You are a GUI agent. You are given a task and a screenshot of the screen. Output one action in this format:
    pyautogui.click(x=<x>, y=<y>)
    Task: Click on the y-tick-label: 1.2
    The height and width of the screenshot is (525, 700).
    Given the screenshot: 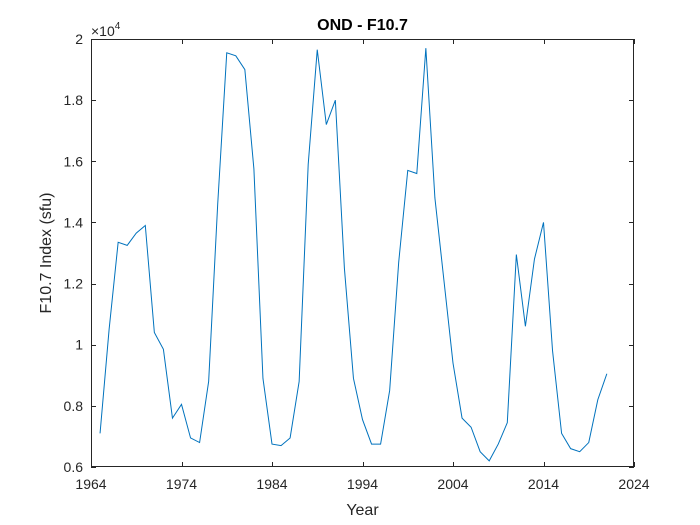 What is the action you would take?
    pyautogui.click(x=74, y=284)
    